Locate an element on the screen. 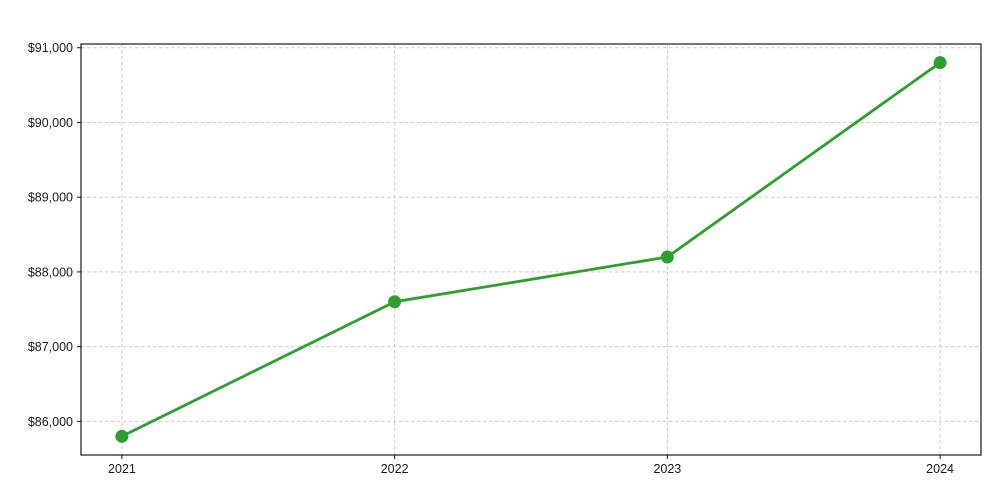 This screenshot has height=490, width=989. x-tick-label: 2023 is located at coordinates (667, 469).